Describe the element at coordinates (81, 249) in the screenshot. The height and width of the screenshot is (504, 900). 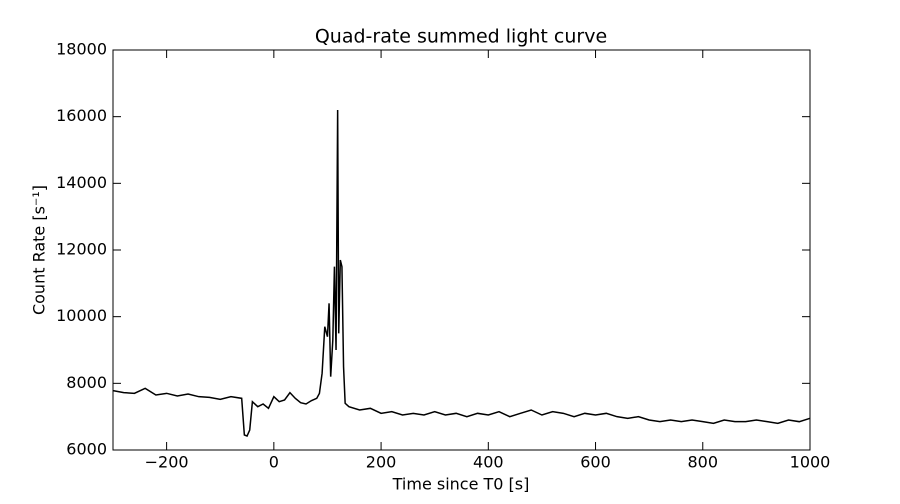
I see `y-tick-label: 12000` at that location.